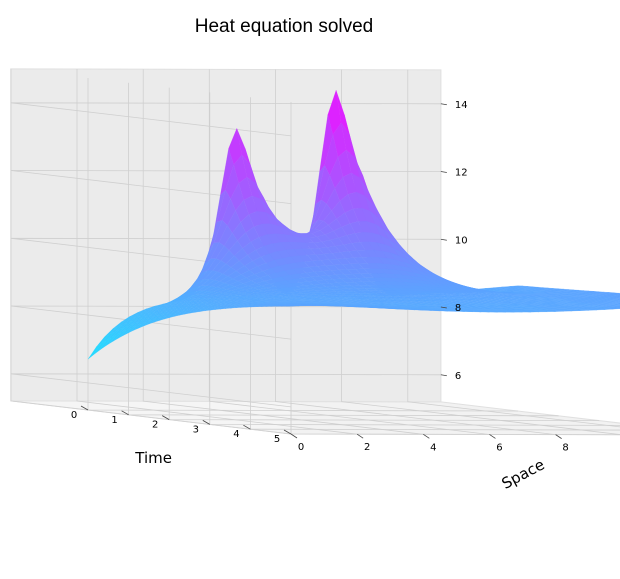 The height and width of the screenshot is (579, 620). What do you see at coordinates (461, 240) in the screenshot?
I see `z-tick-label: 10` at bounding box center [461, 240].